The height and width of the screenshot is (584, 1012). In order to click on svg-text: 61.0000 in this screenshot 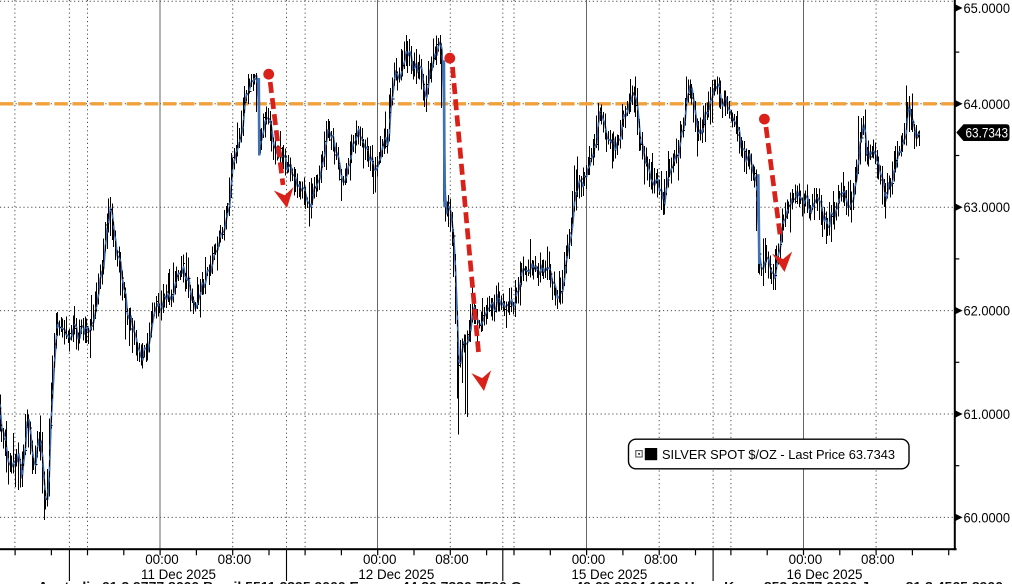, I will do `click(987, 415)`.